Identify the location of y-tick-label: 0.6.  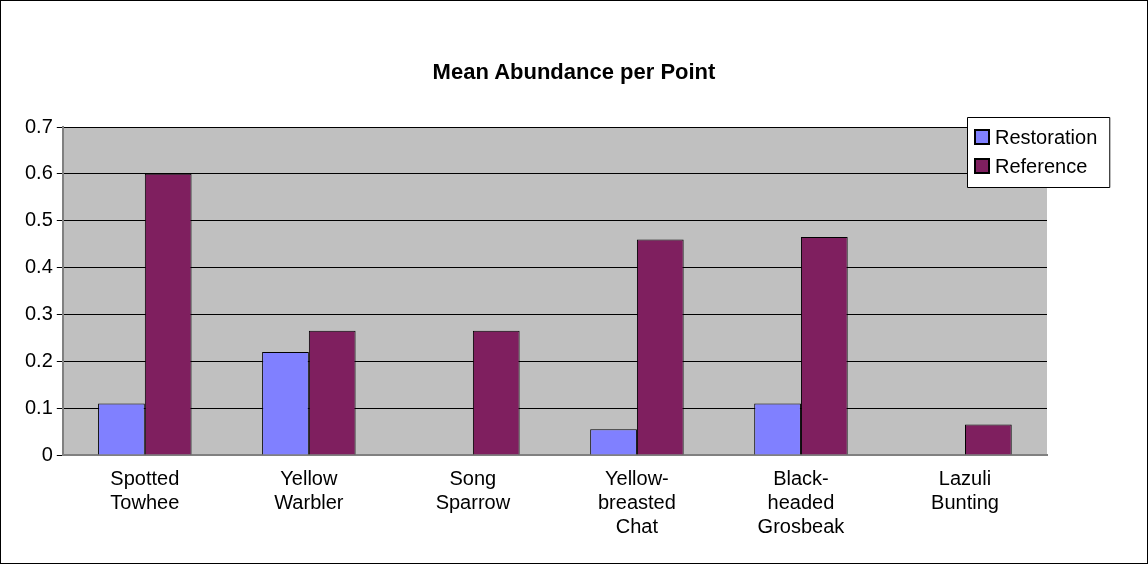
(38, 172).